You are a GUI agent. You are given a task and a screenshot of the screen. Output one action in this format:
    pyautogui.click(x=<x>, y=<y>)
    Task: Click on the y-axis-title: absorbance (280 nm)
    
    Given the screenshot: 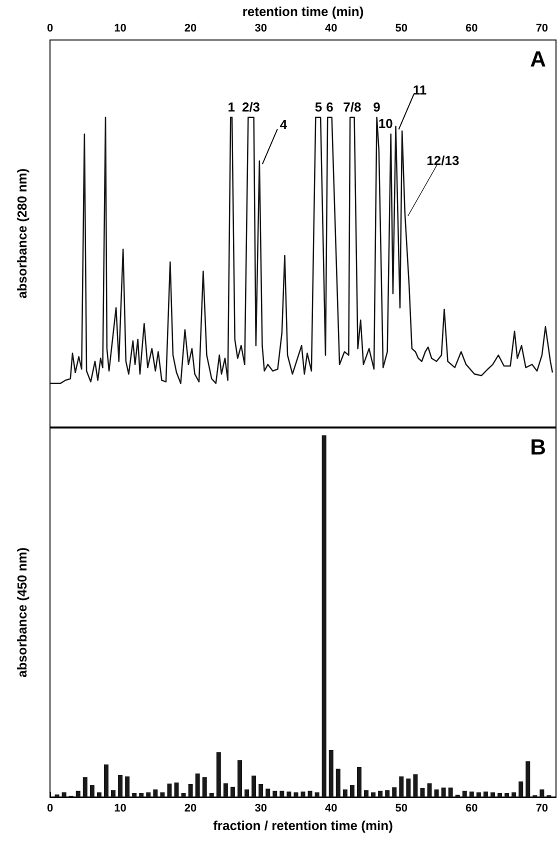 What is the action you would take?
    pyautogui.click(x=22, y=233)
    